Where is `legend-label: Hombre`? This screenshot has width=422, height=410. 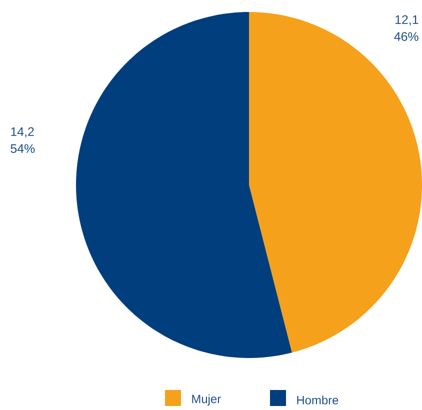
legend-label: Hombre is located at coordinates (317, 400).